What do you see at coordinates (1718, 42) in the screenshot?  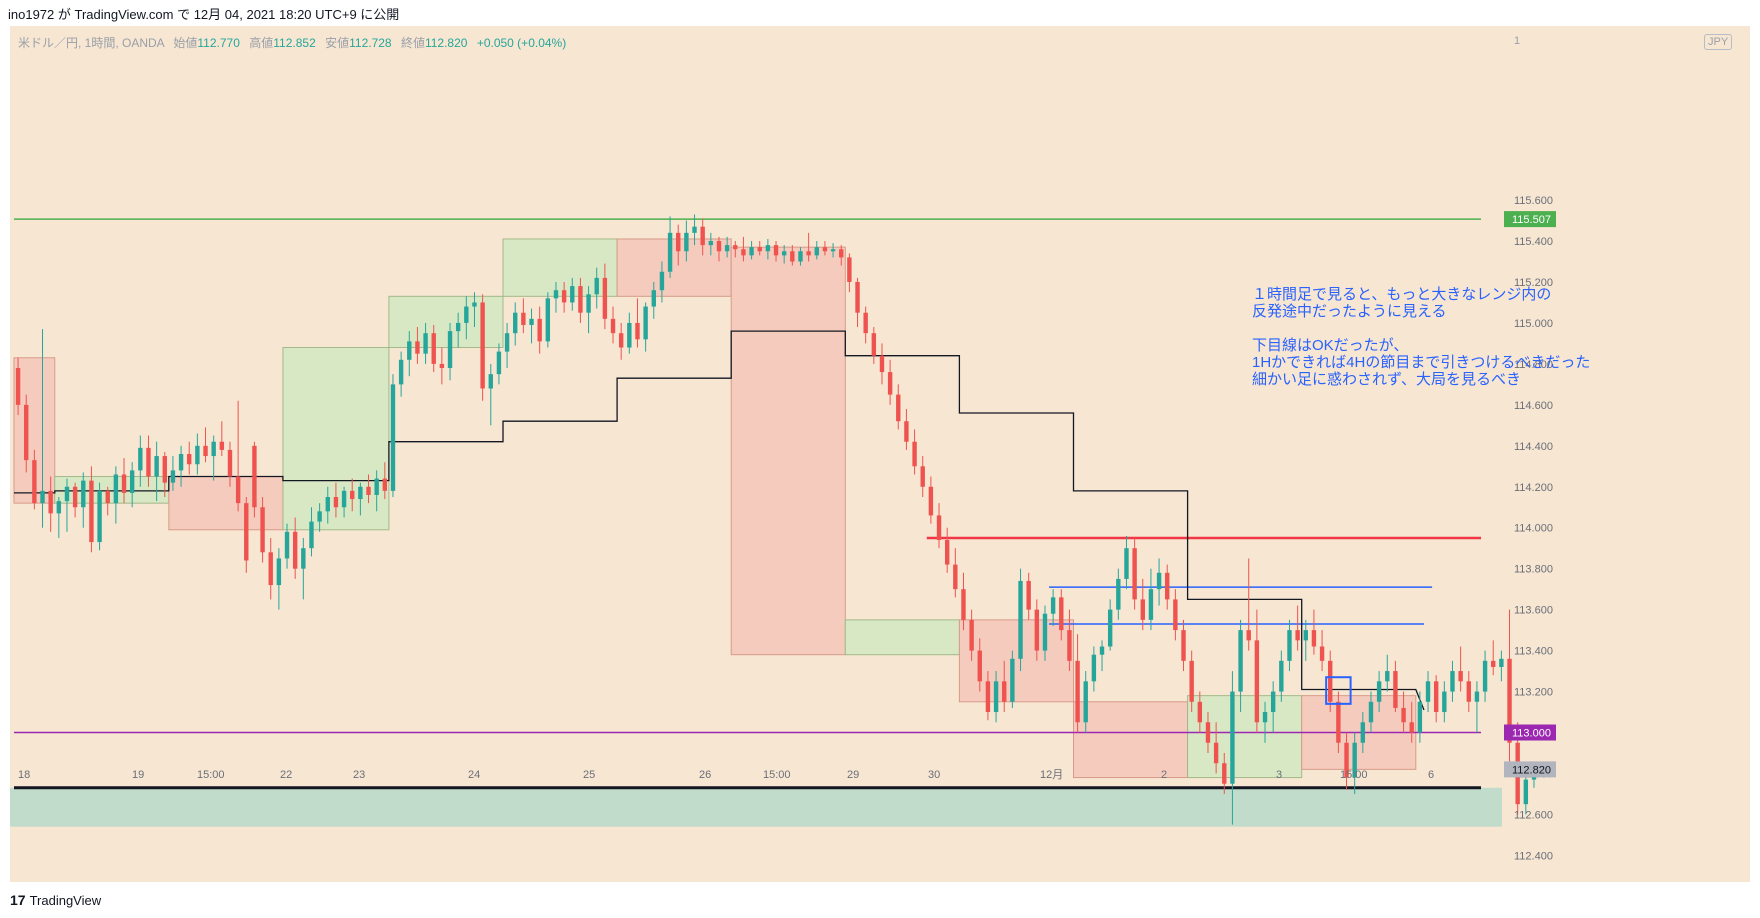 I see `currency-badge: JPY` at bounding box center [1718, 42].